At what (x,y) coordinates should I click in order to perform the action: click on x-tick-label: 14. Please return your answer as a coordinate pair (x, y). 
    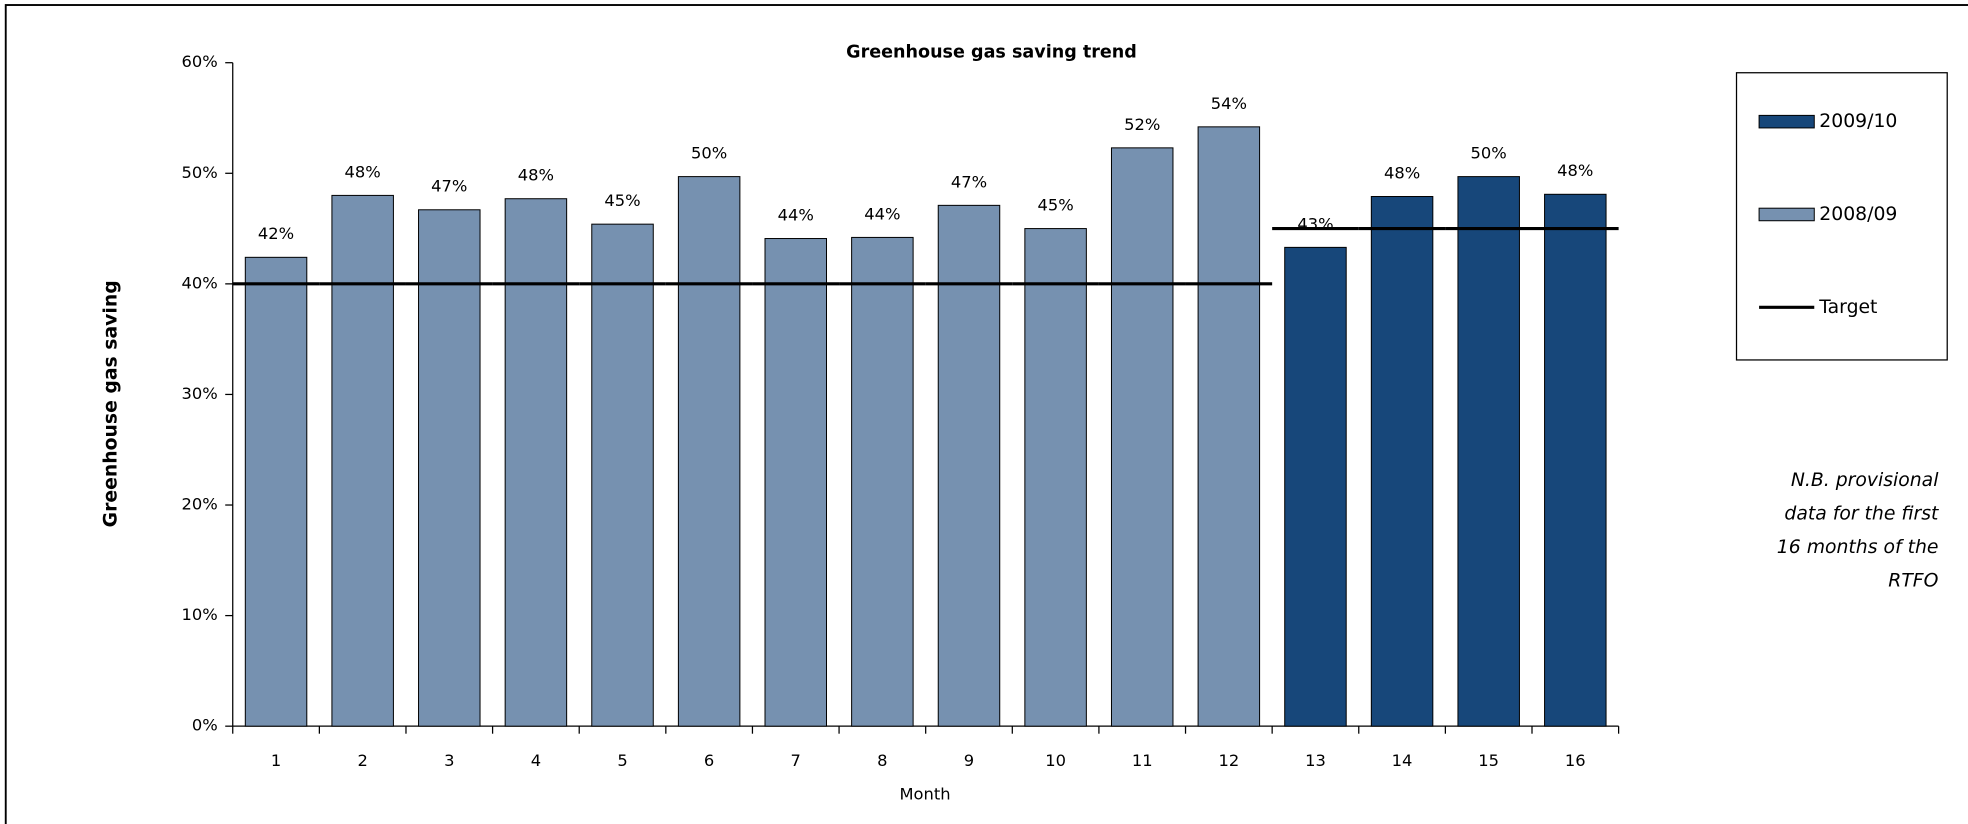
    Looking at the image, I should click on (1402, 760).